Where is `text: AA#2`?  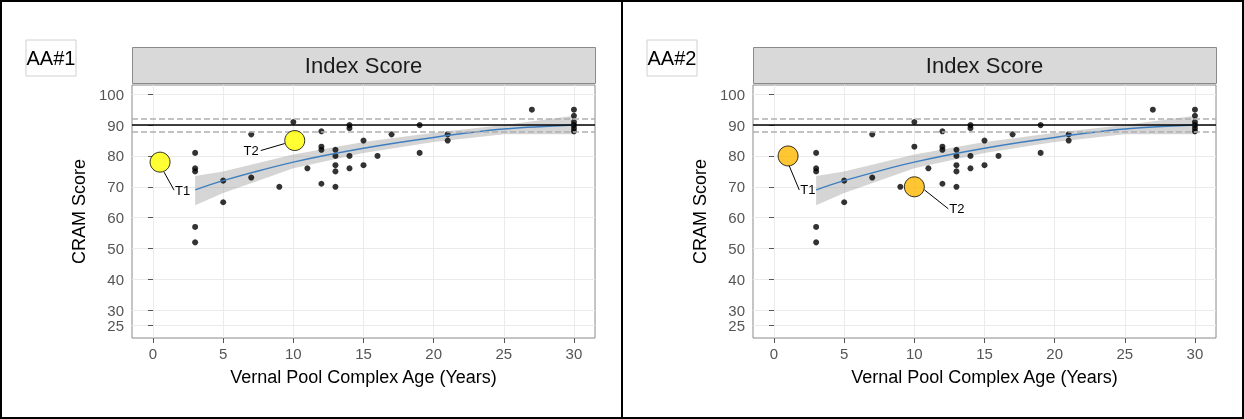 text: AA#2 is located at coordinates (672, 58).